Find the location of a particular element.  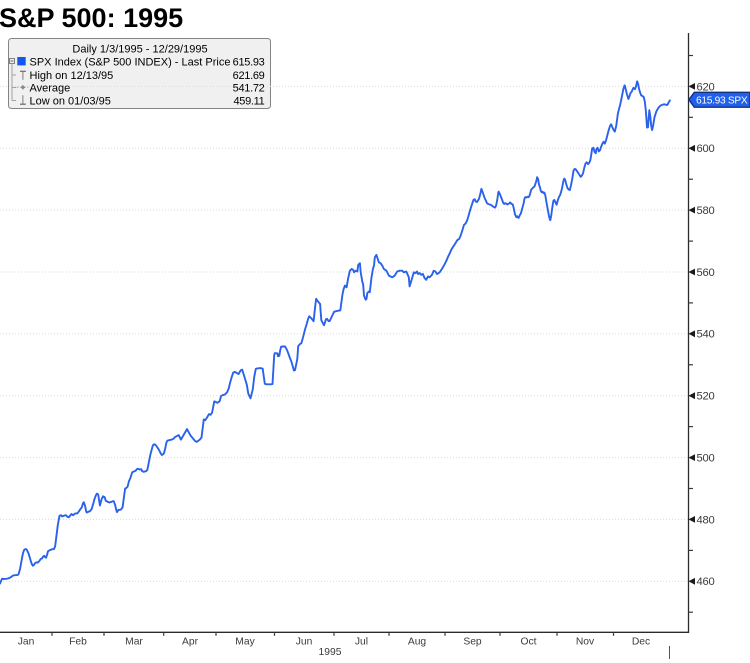

svg-text: High on 12/13/95 is located at coordinates (72, 76).